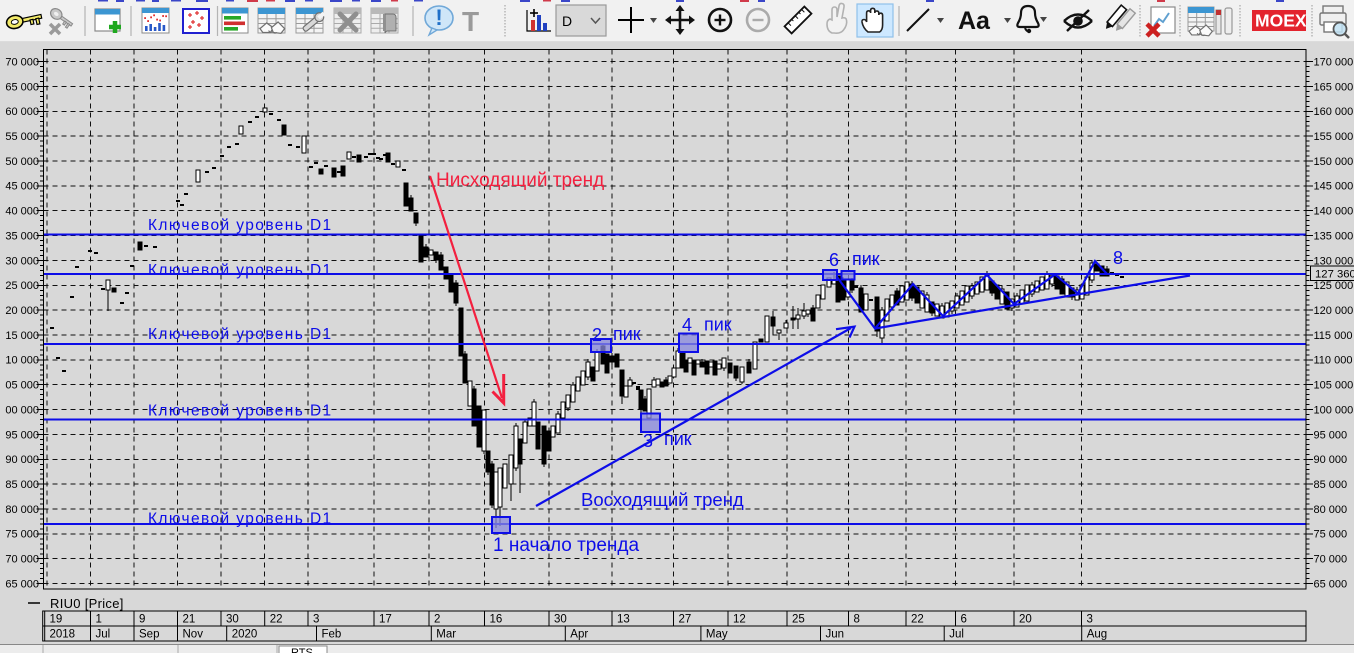 This screenshot has height=653, width=1354. I want to click on svg-text: MOEX, so click(1281, 21).